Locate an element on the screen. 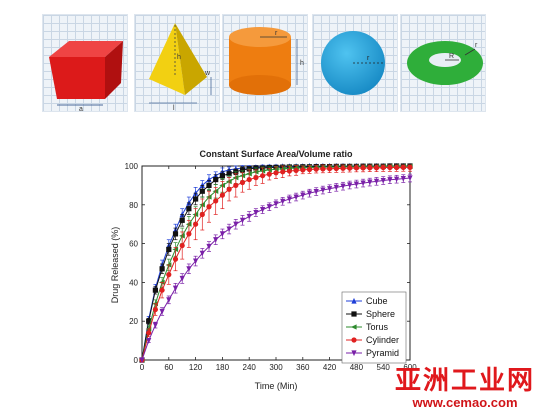 The height and width of the screenshot is (414, 548). y-tick-label: 40 is located at coordinates (133, 282).